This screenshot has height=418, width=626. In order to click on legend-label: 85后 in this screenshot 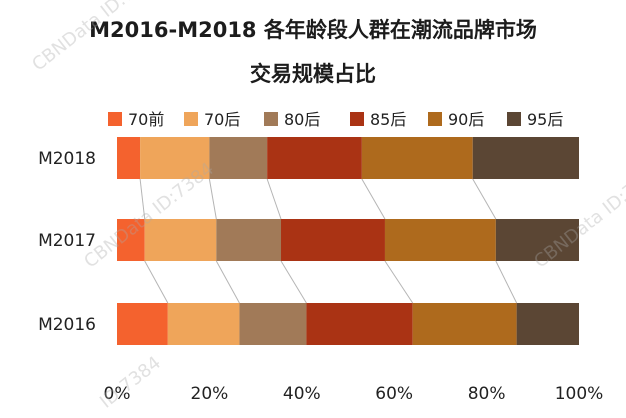, I will do `click(388, 119)`.